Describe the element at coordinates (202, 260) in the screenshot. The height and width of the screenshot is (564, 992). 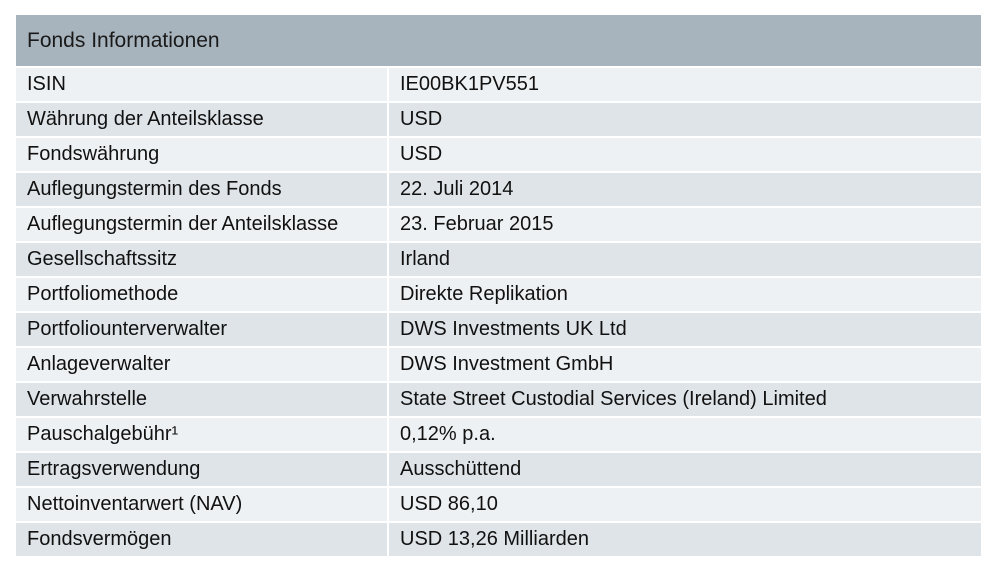
I see `row-label: Gesellschaftssitz` at that location.